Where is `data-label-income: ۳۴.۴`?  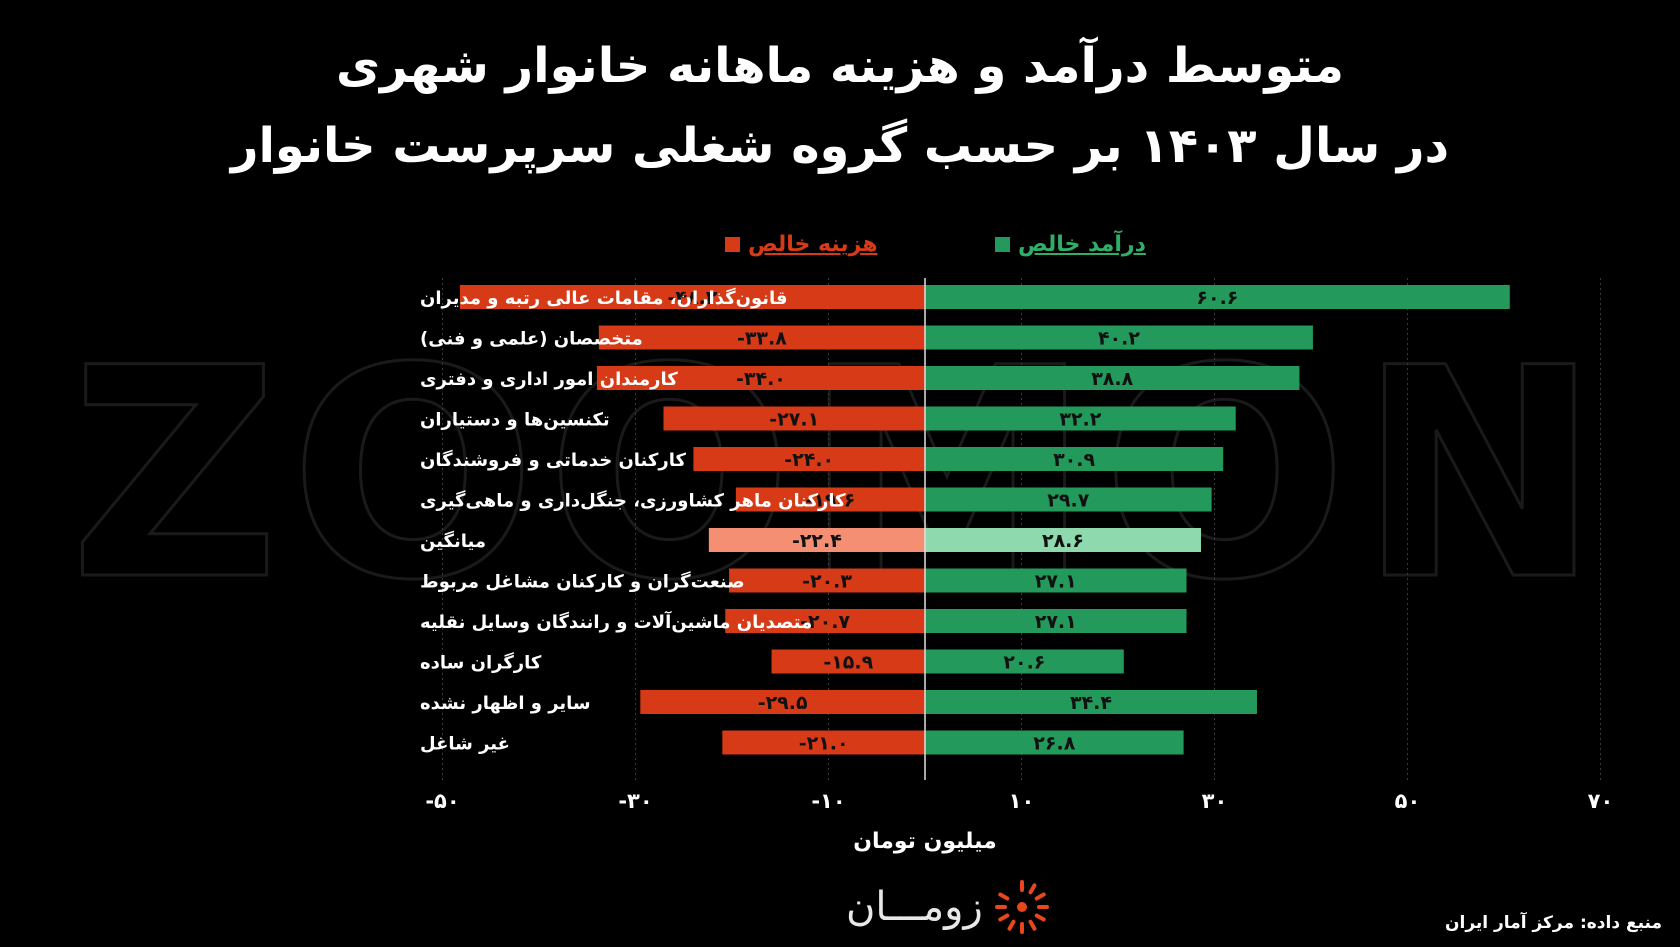
data-label-income: ۳۴.۴ is located at coordinates (1091, 703).